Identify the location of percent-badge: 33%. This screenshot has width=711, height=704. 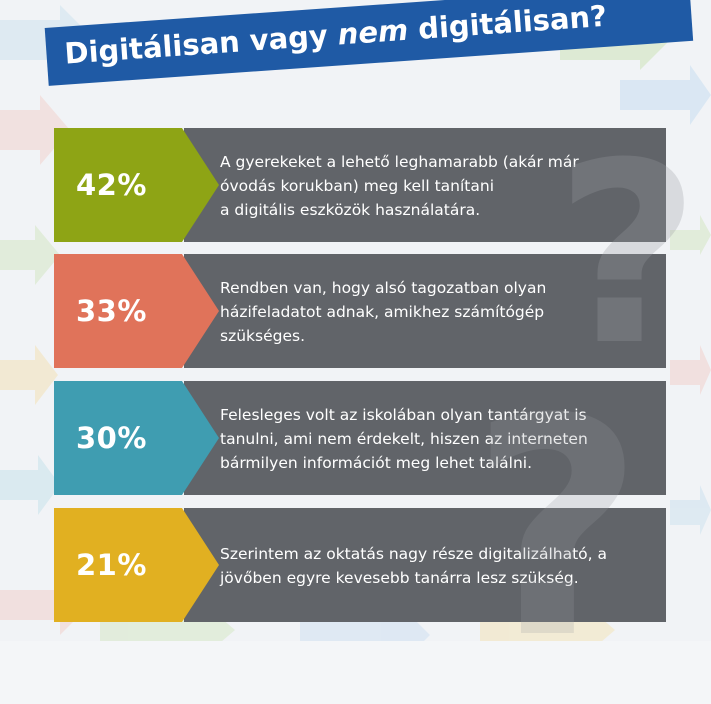
(149, 311).